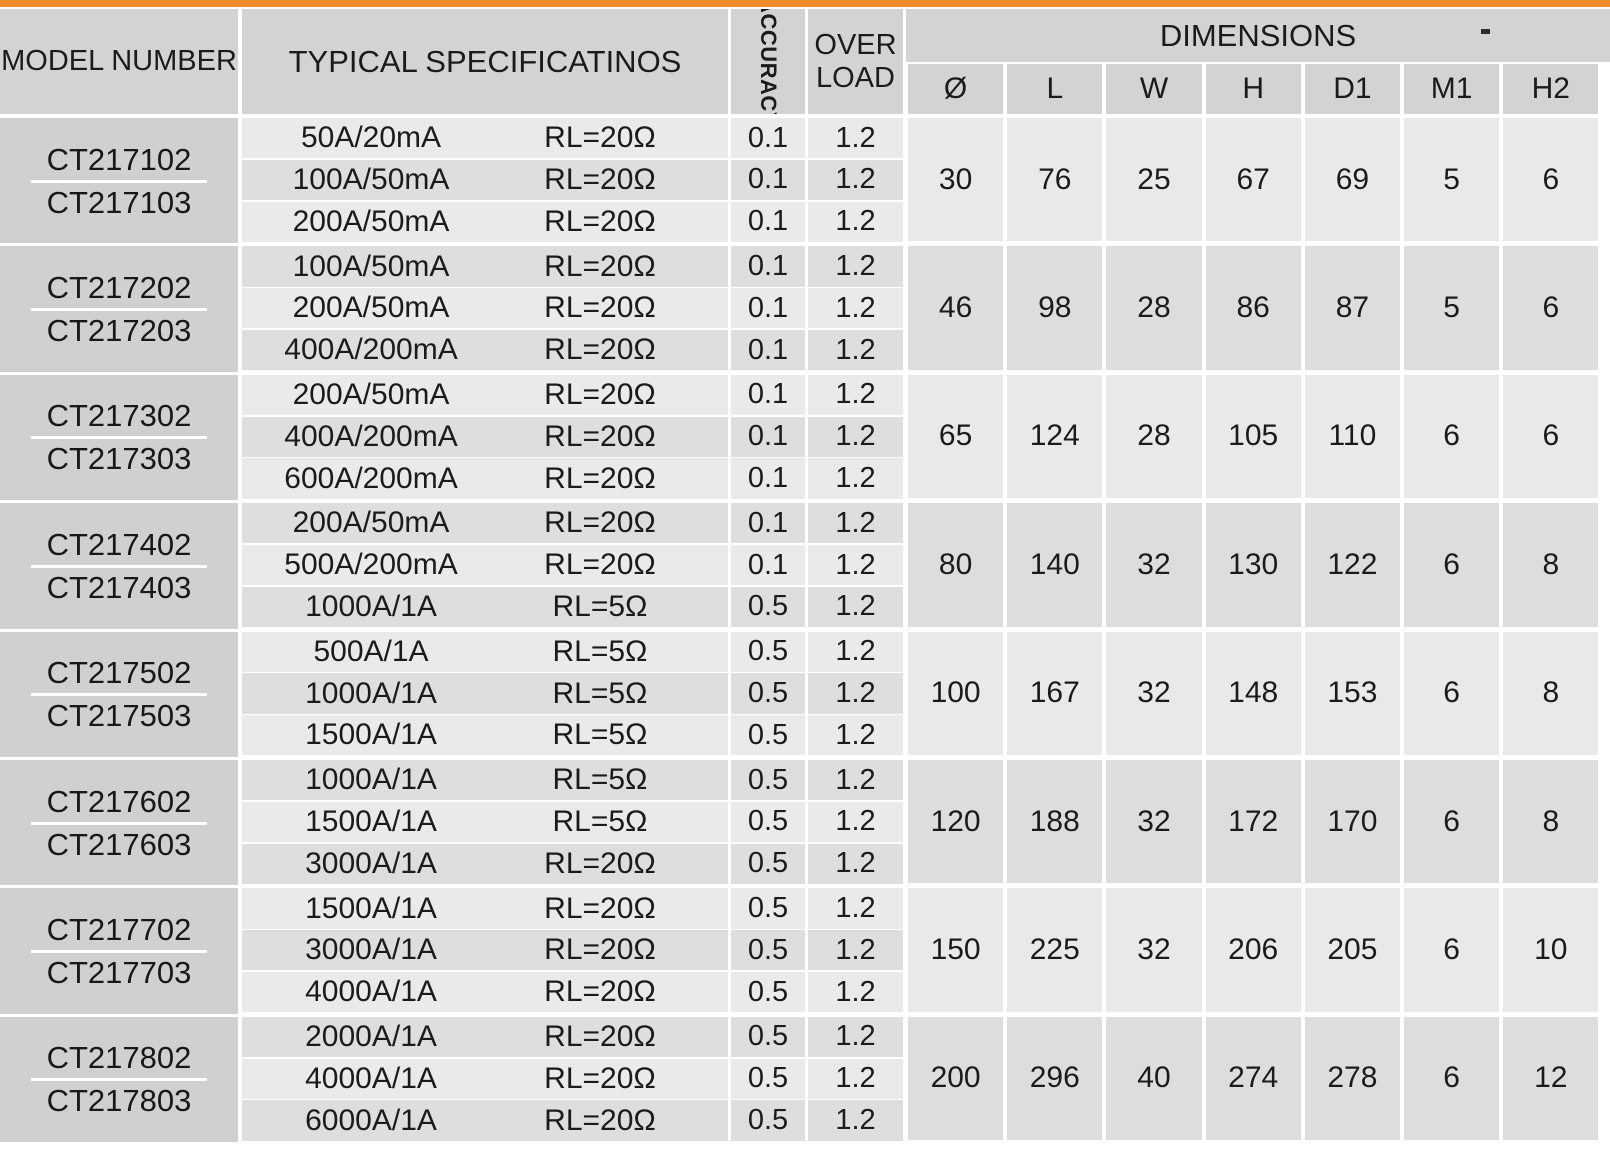 Image resolution: width=1610 pixels, height=1162 pixels. What do you see at coordinates (1551, 89) in the screenshot?
I see `header-dimension-h2: H2` at bounding box center [1551, 89].